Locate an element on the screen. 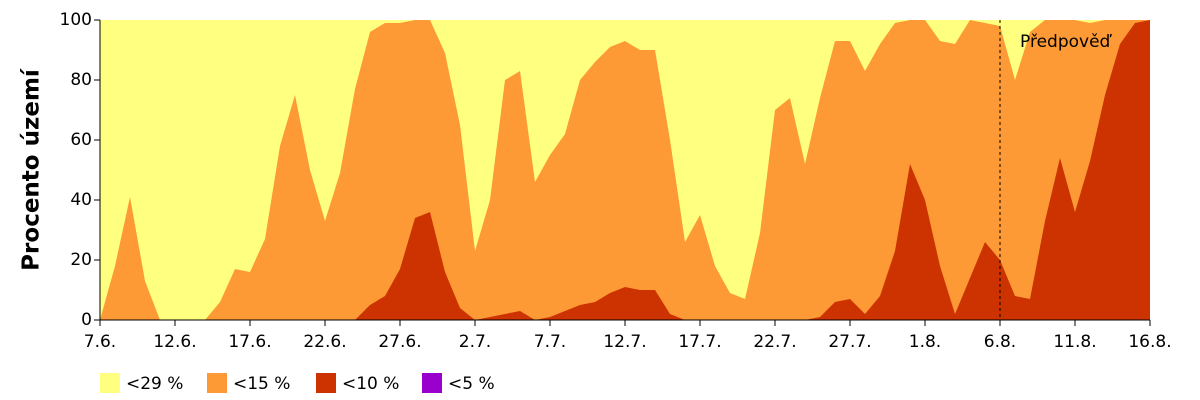 The image size is (1200, 400). y-tick-label: 20 is located at coordinates (81, 260).